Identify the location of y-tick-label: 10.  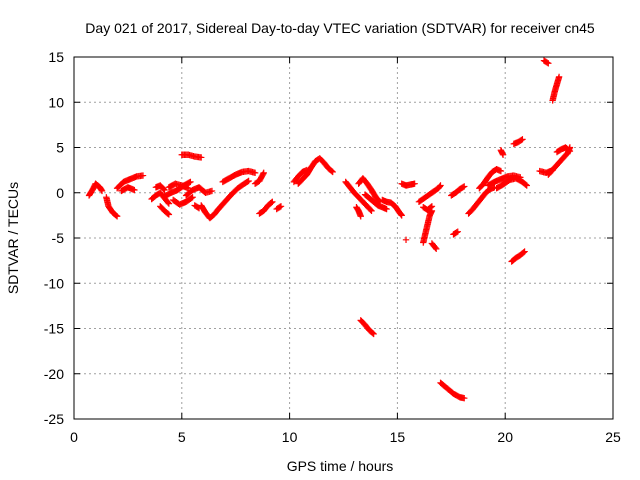
(56, 102).